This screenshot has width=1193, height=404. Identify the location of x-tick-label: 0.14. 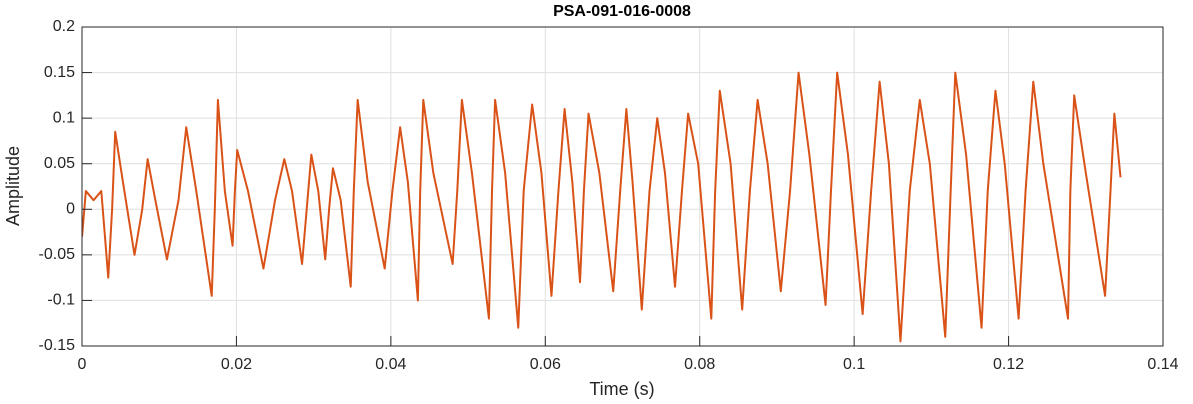
(1162, 364).